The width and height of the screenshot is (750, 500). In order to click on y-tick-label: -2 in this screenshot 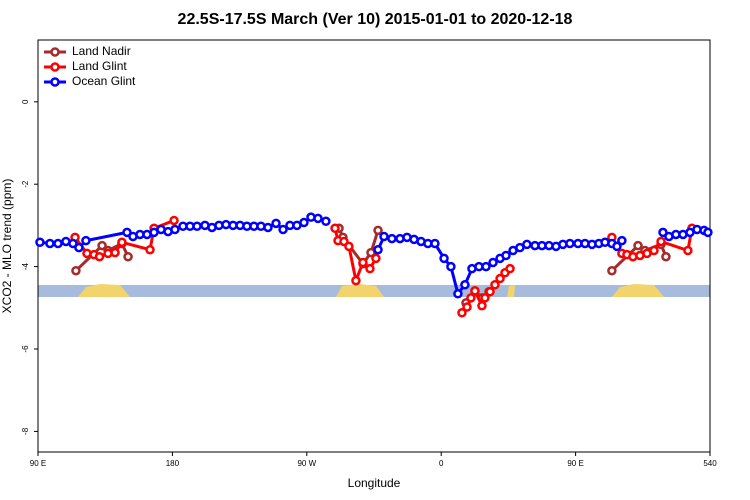, I will do `click(25, 184)`.